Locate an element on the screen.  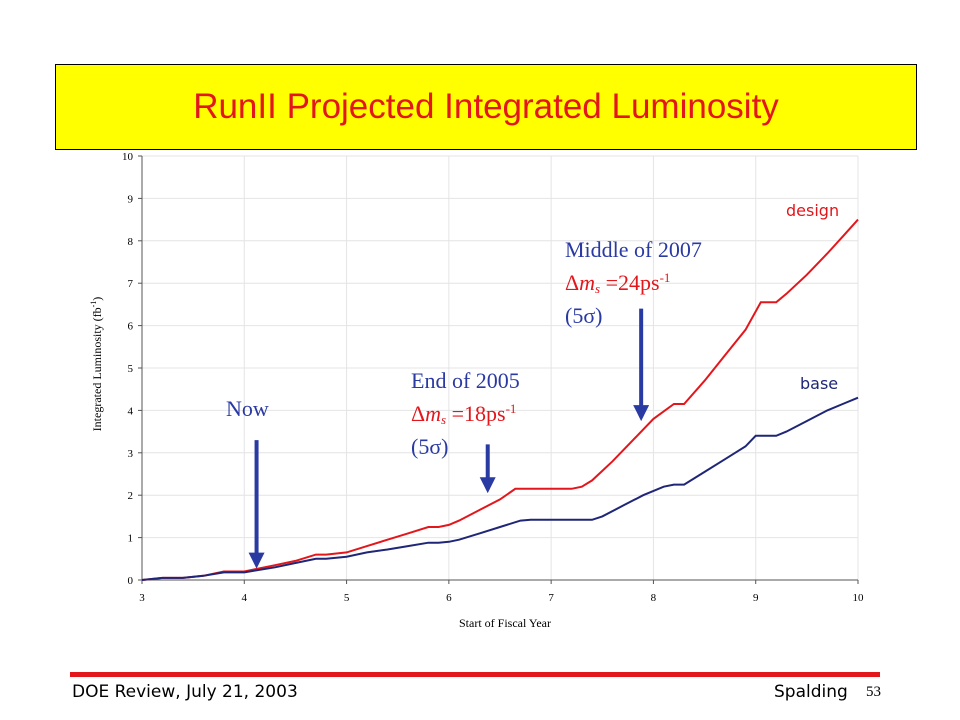
y-axis-label: Integrated Luminosity (fb-1) is located at coordinates (96, 364).